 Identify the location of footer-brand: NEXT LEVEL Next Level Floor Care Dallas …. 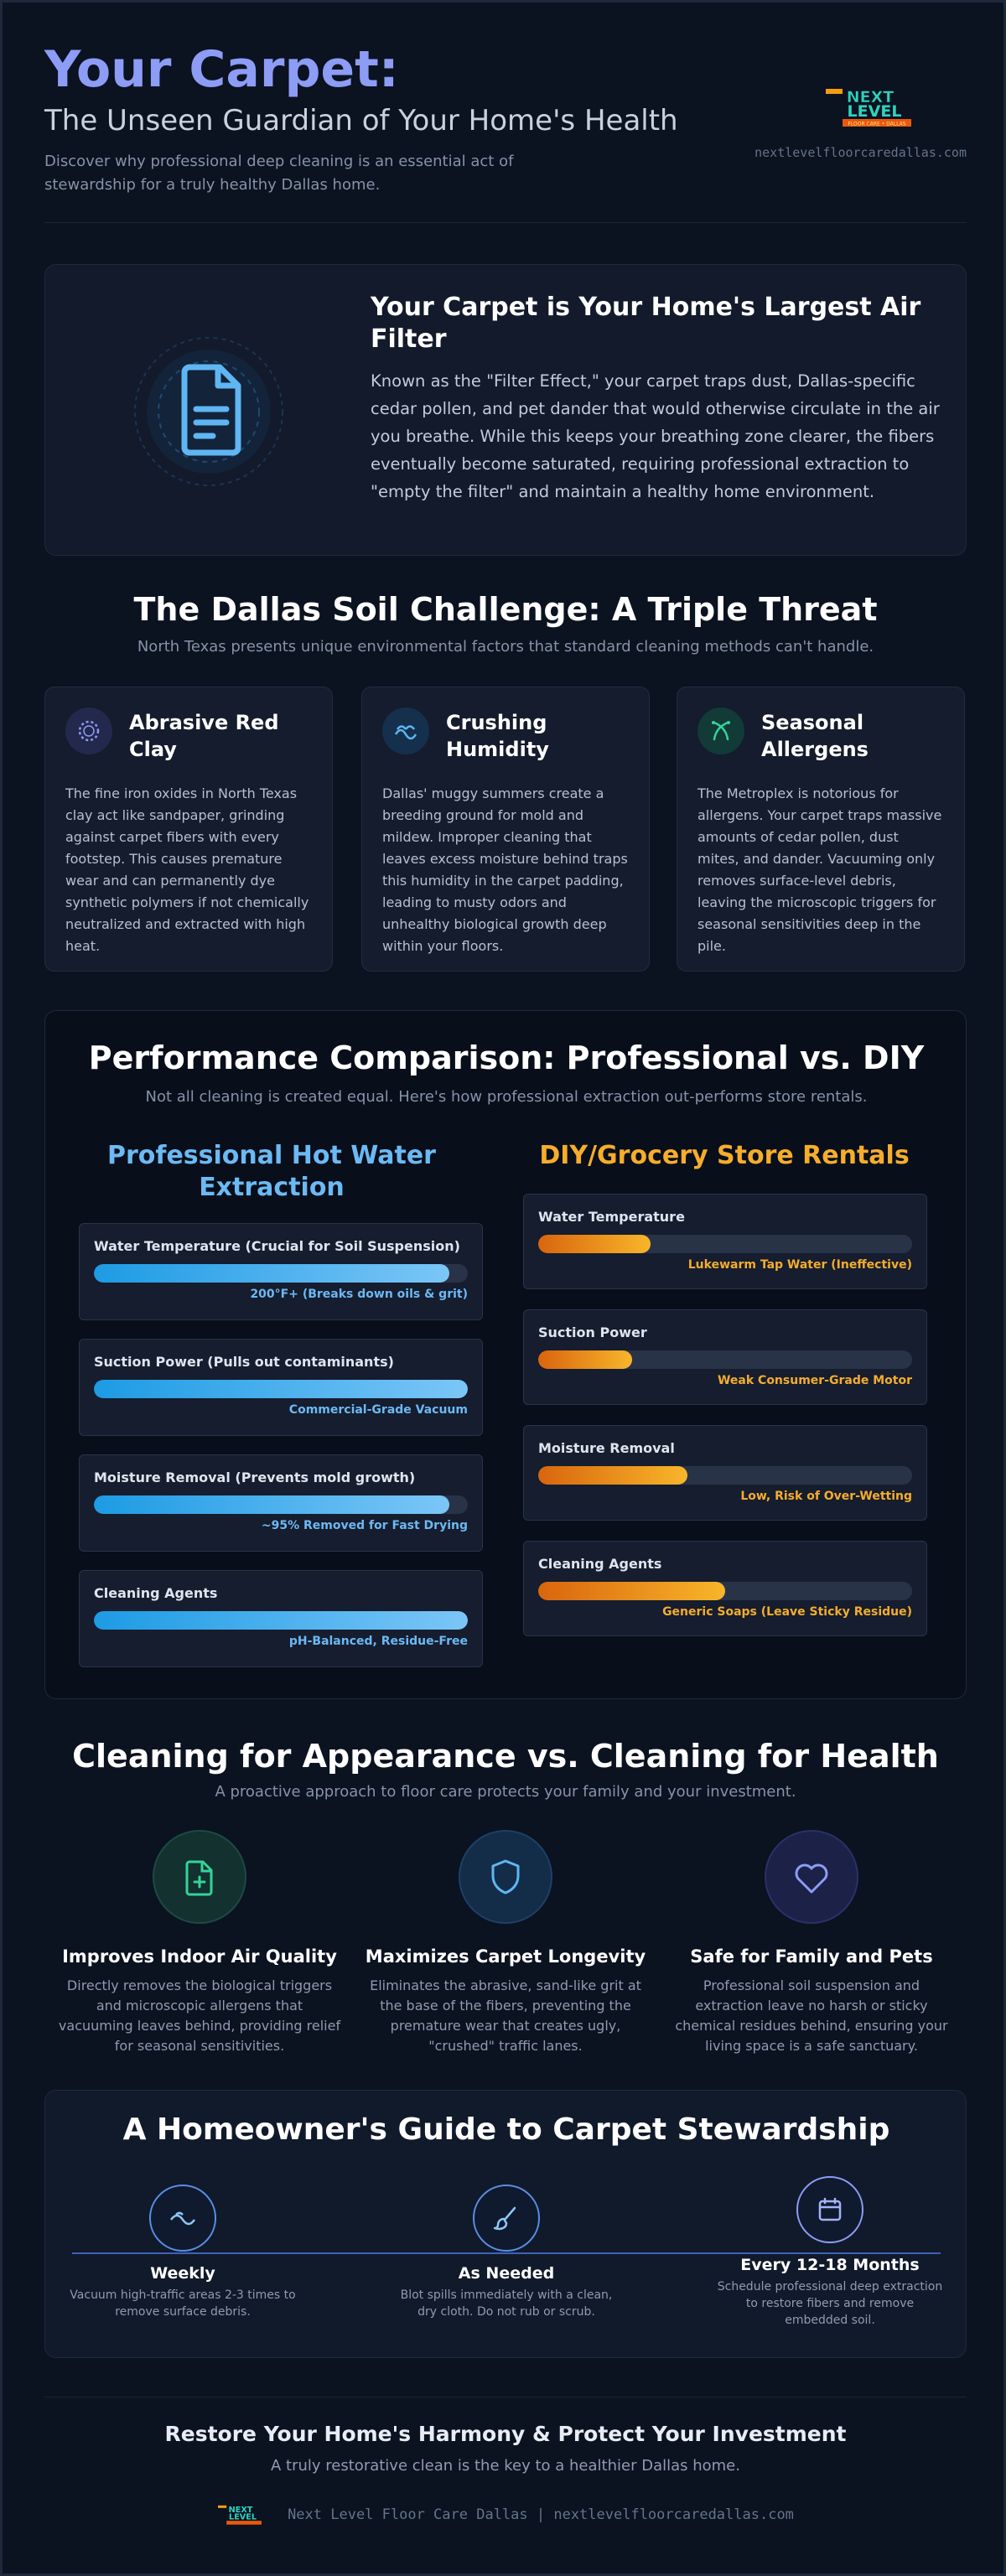
(504, 2515).